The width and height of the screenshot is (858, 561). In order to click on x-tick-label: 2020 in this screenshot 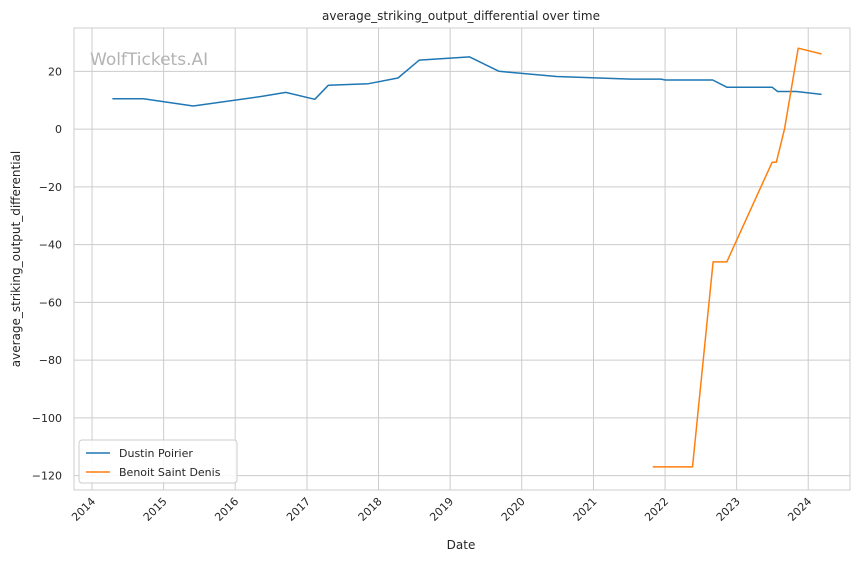, I will do `click(513, 509)`.